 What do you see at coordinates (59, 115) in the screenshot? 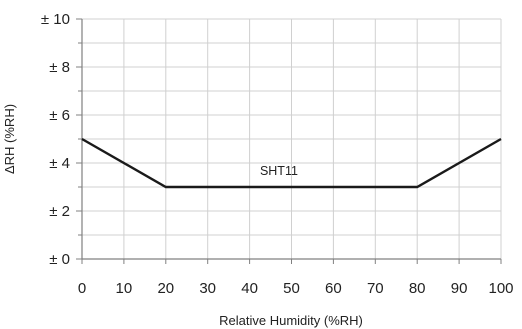
I see `y-tick-label: ± 6` at bounding box center [59, 115].